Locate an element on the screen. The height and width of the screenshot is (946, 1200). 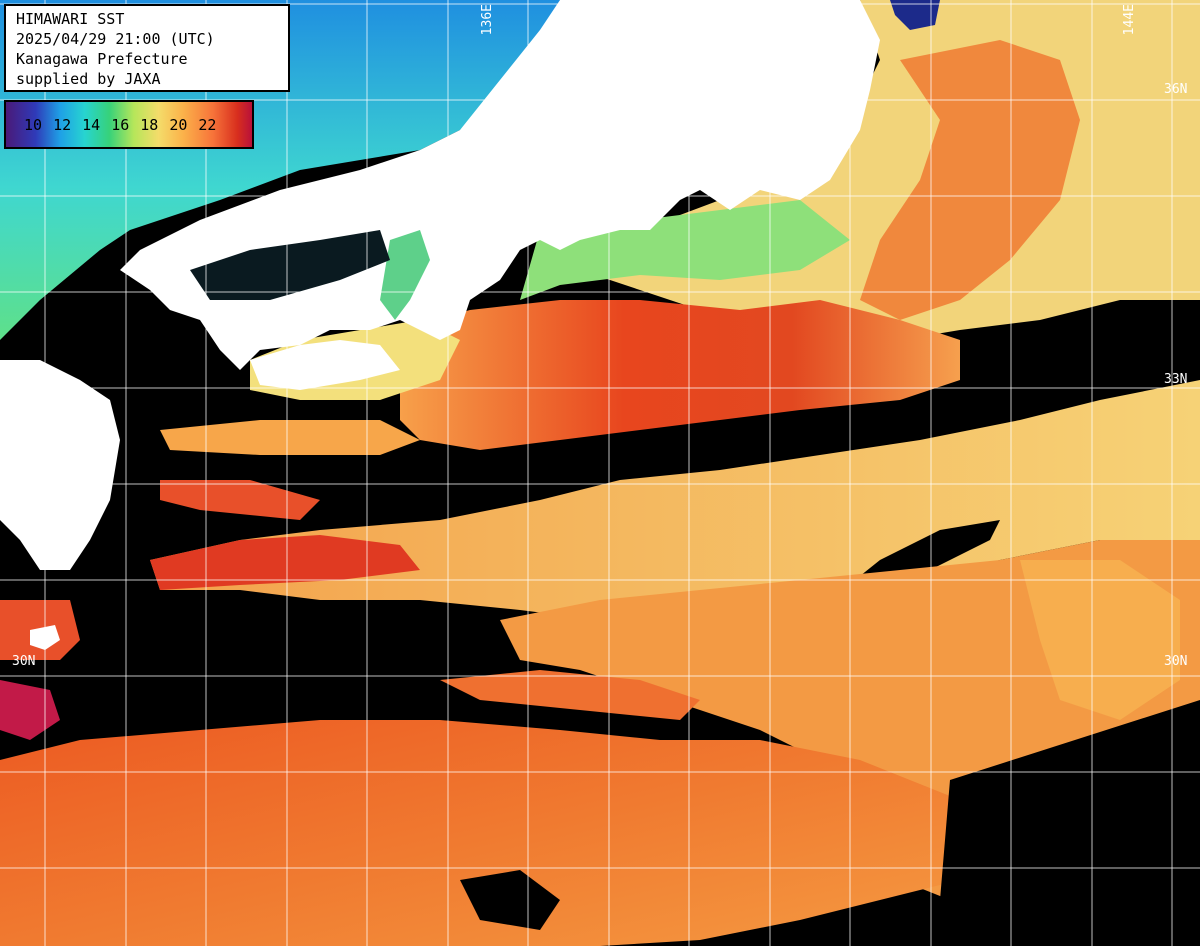
colorbar-label-12: 12 is located at coordinates (62, 125).